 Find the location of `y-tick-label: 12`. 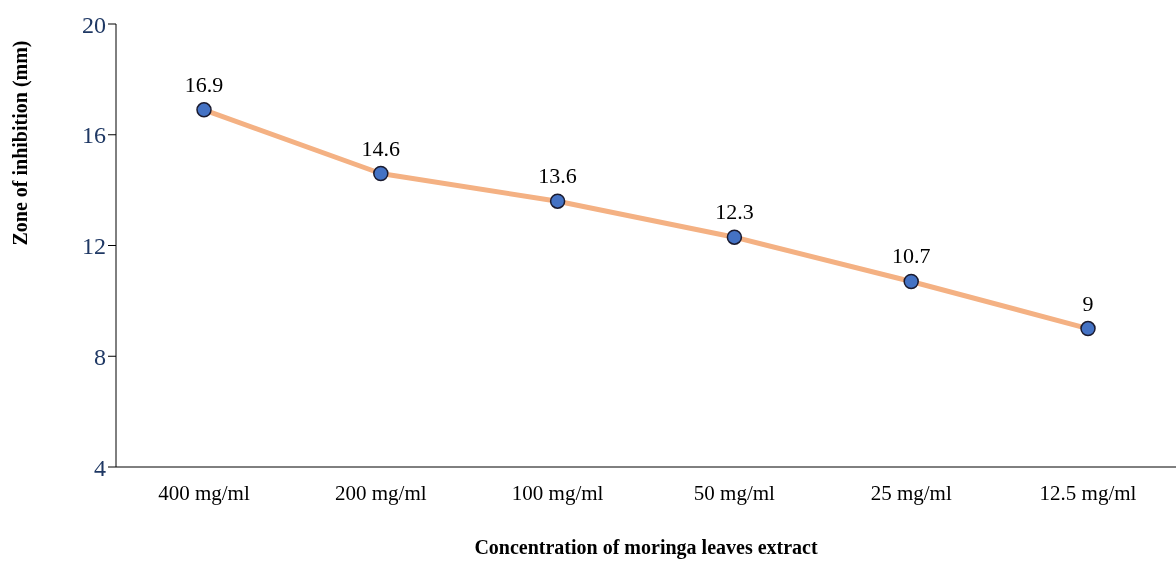

y-tick-label: 12 is located at coordinates (94, 246).